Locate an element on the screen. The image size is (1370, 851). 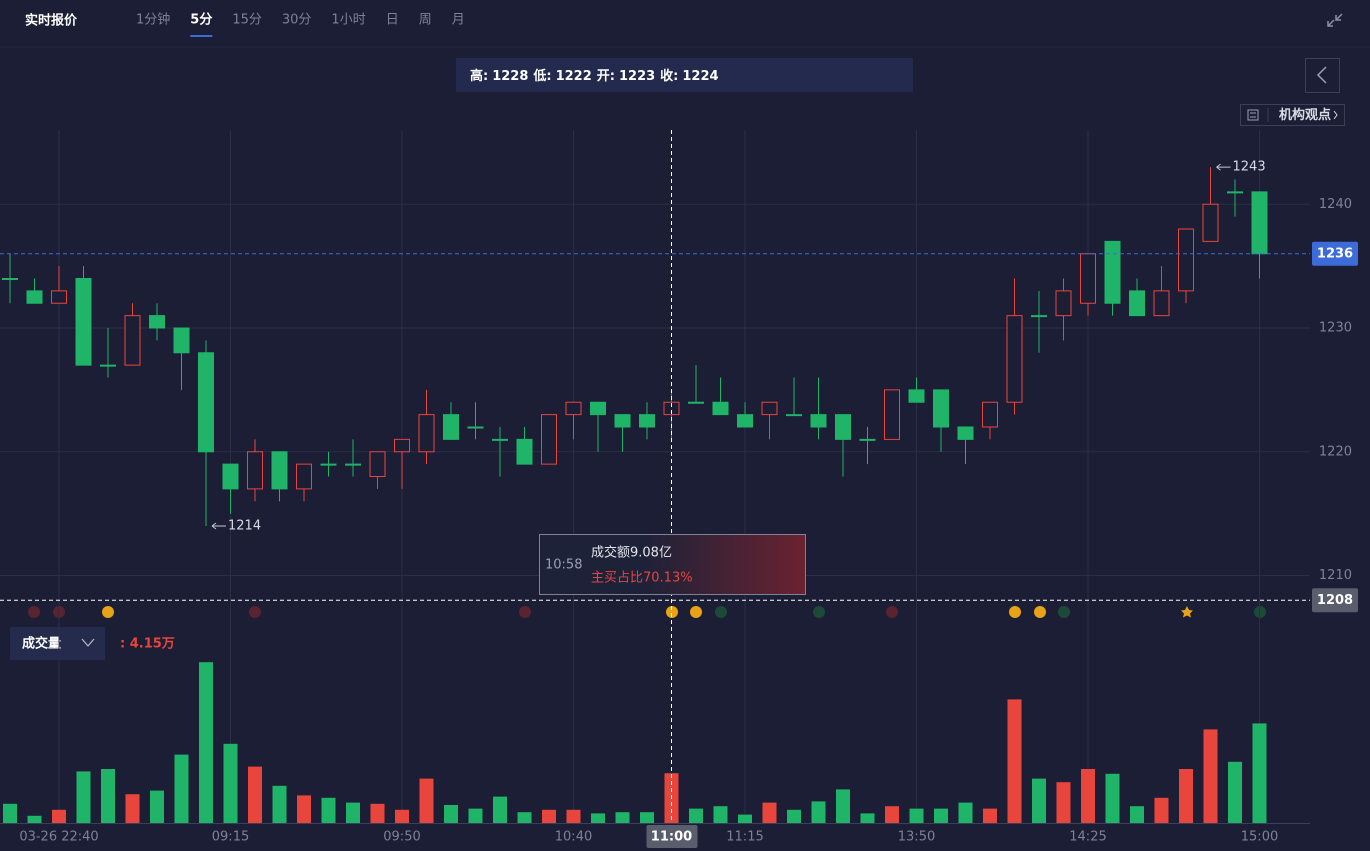
timeframe-tab: 5分 is located at coordinates (201, 20).